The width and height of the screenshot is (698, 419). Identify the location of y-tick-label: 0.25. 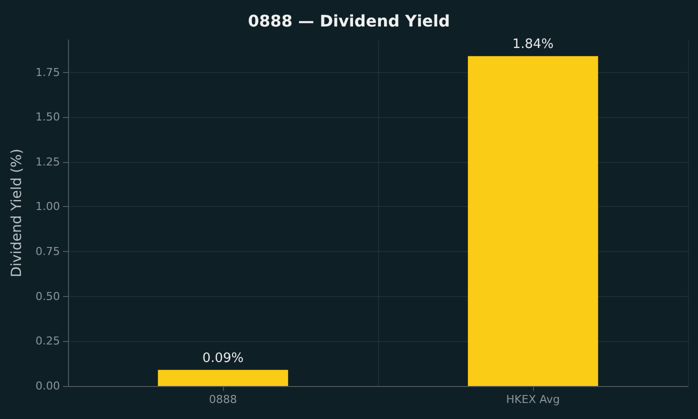
(48, 341).